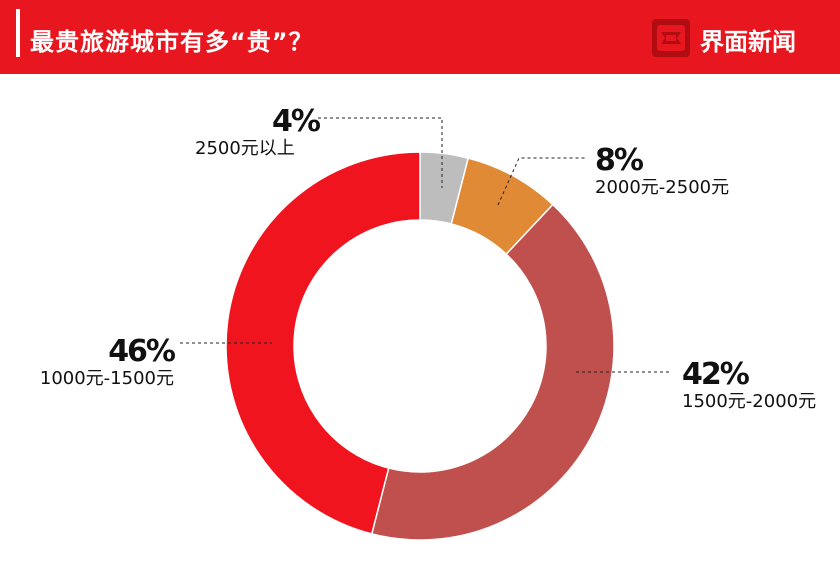  I want to click on jiemian-logo-icon, so click(671, 38).